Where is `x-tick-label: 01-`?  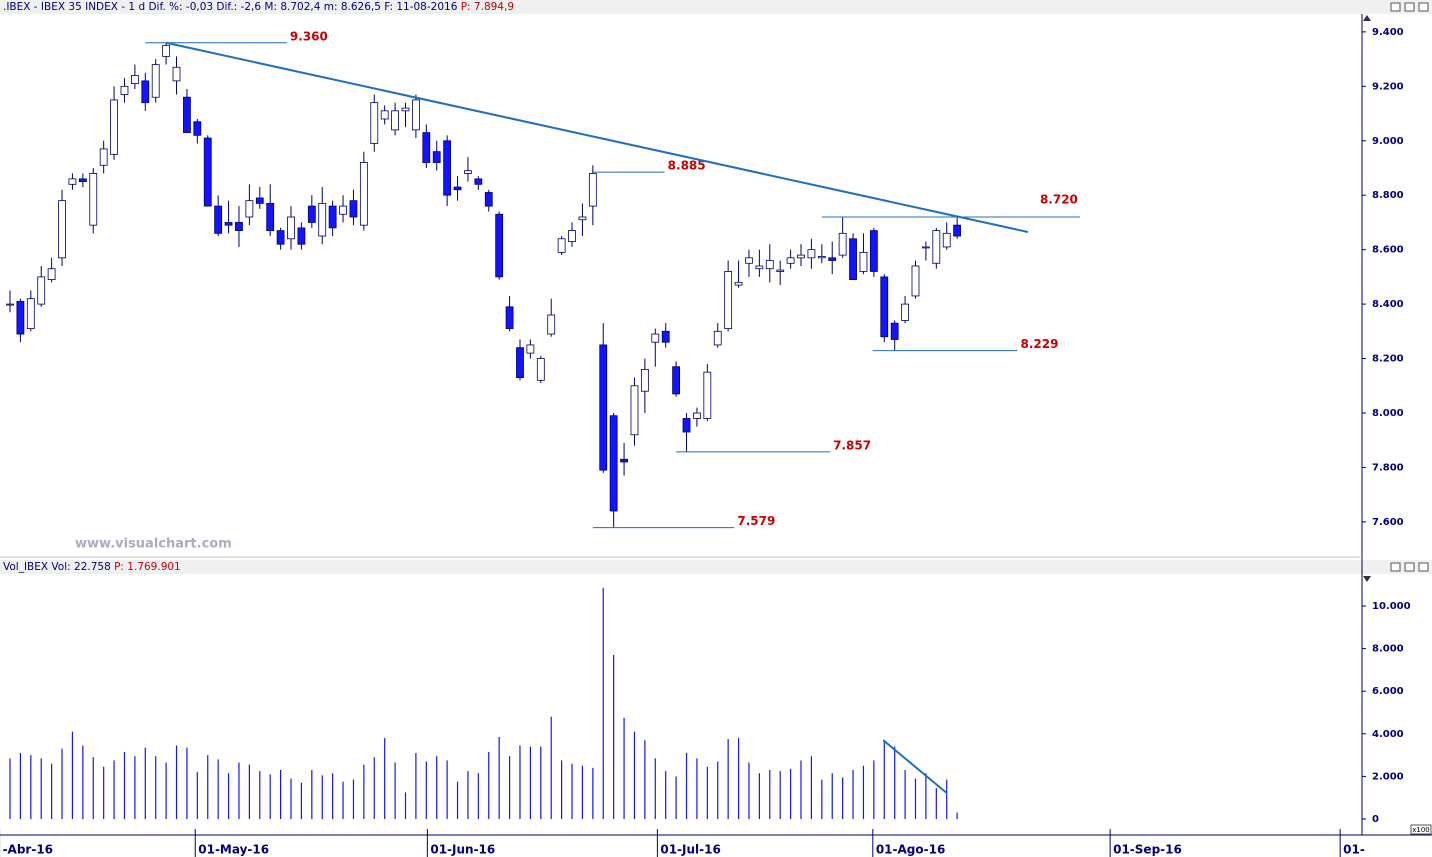
x-tick-label: 01- is located at coordinates (1354, 850).